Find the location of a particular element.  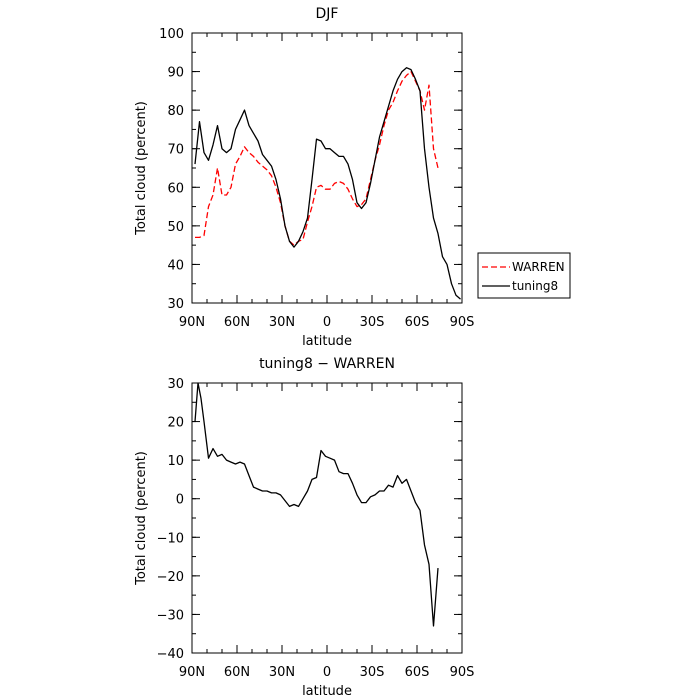

legend-label-warren: WARREN is located at coordinates (538, 267).